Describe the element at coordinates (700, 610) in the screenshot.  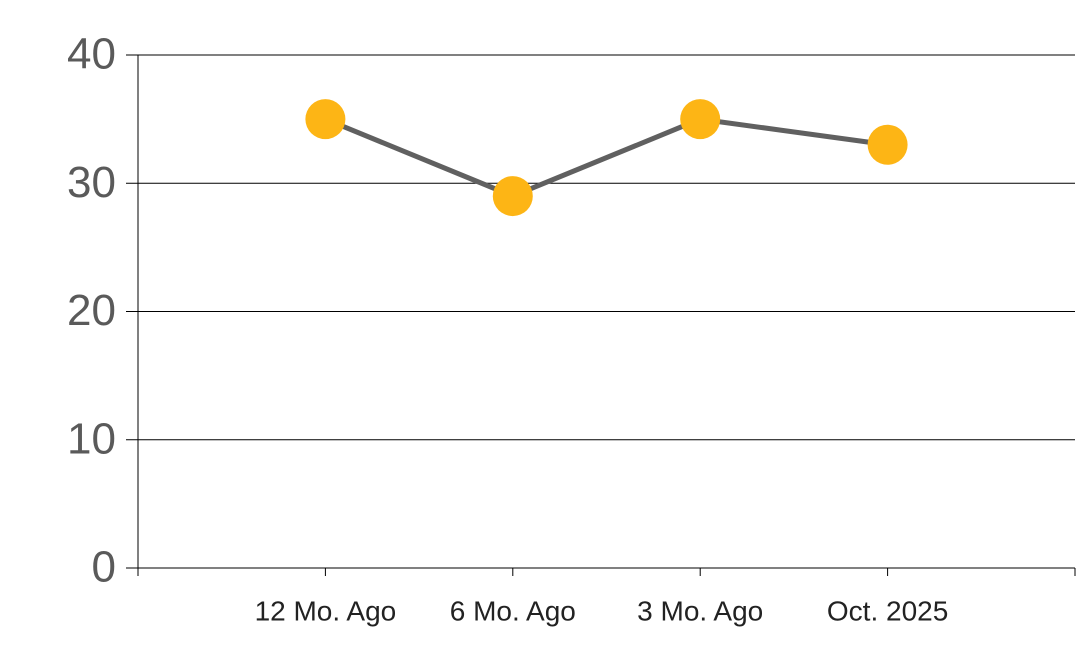
I see `x-tick-label: 3 Mo. Ago` at that location.